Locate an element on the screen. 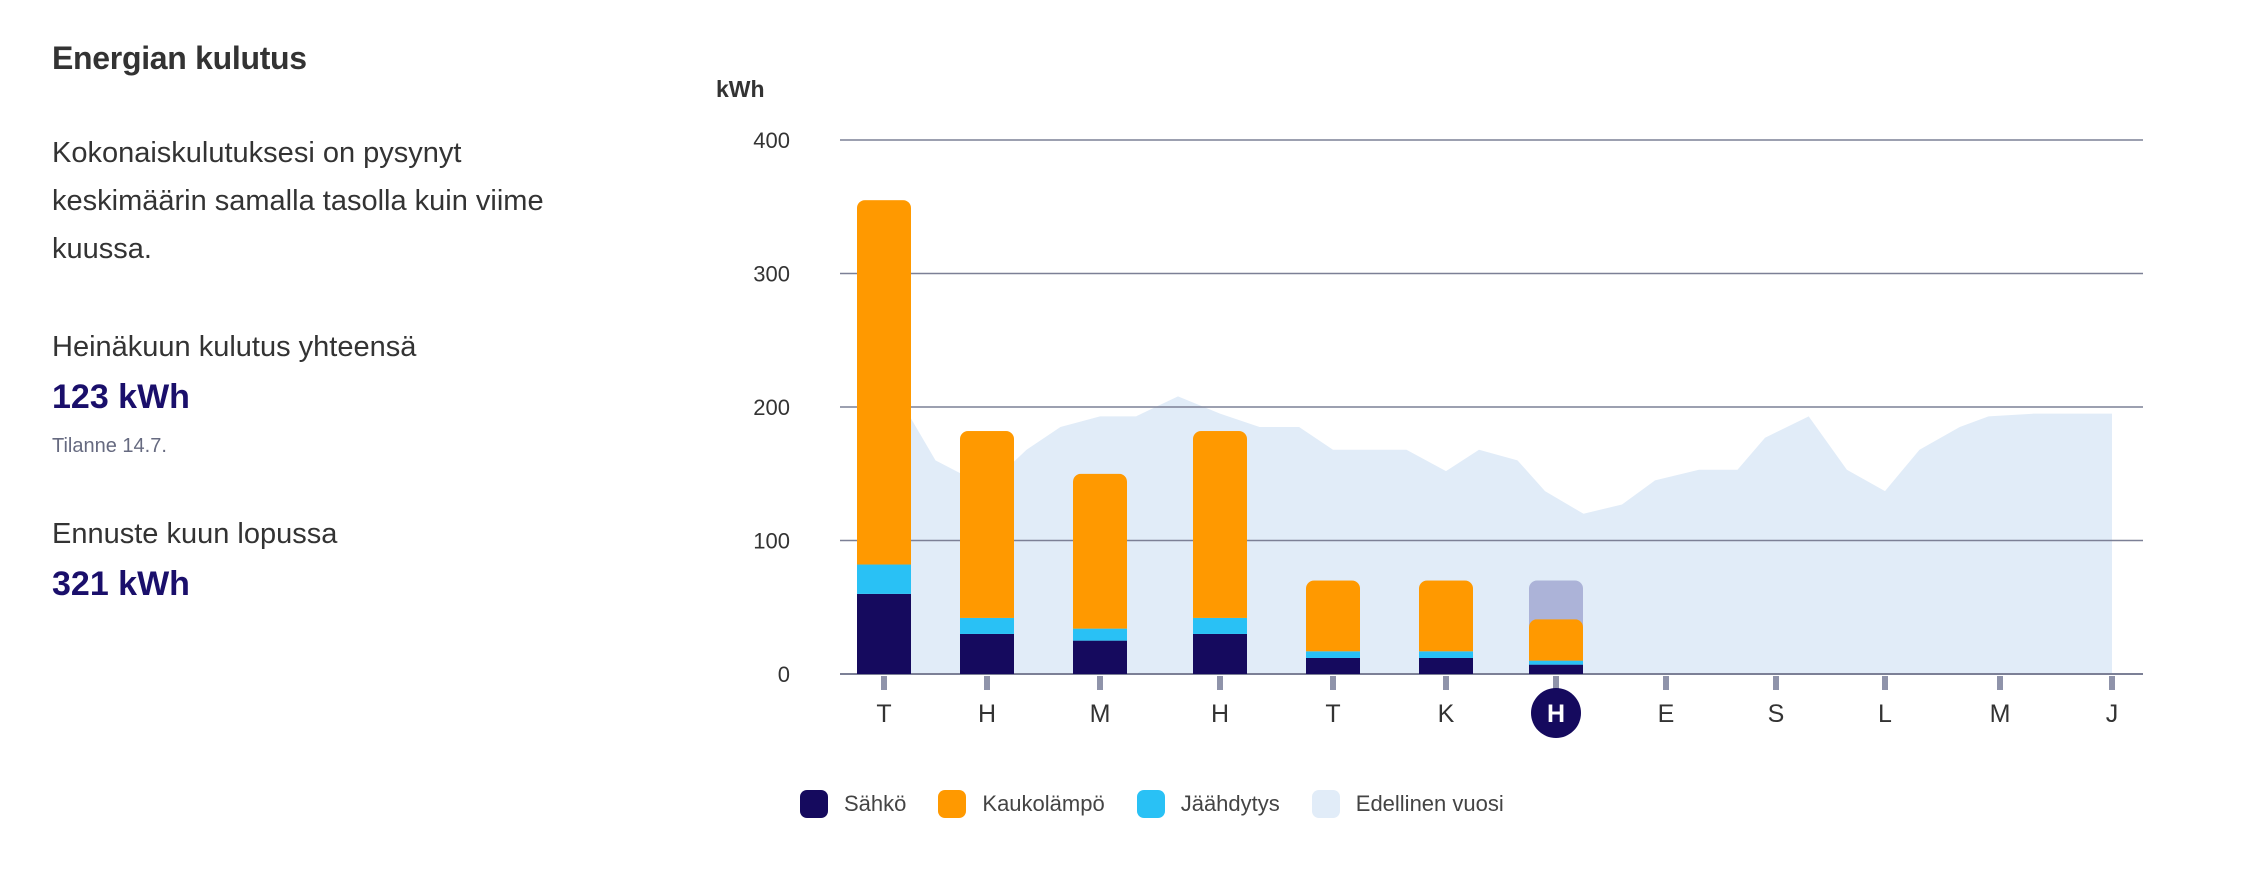 The image size is (2257, 873). y-tick-label: 400 is located at coordinates (771, 140).